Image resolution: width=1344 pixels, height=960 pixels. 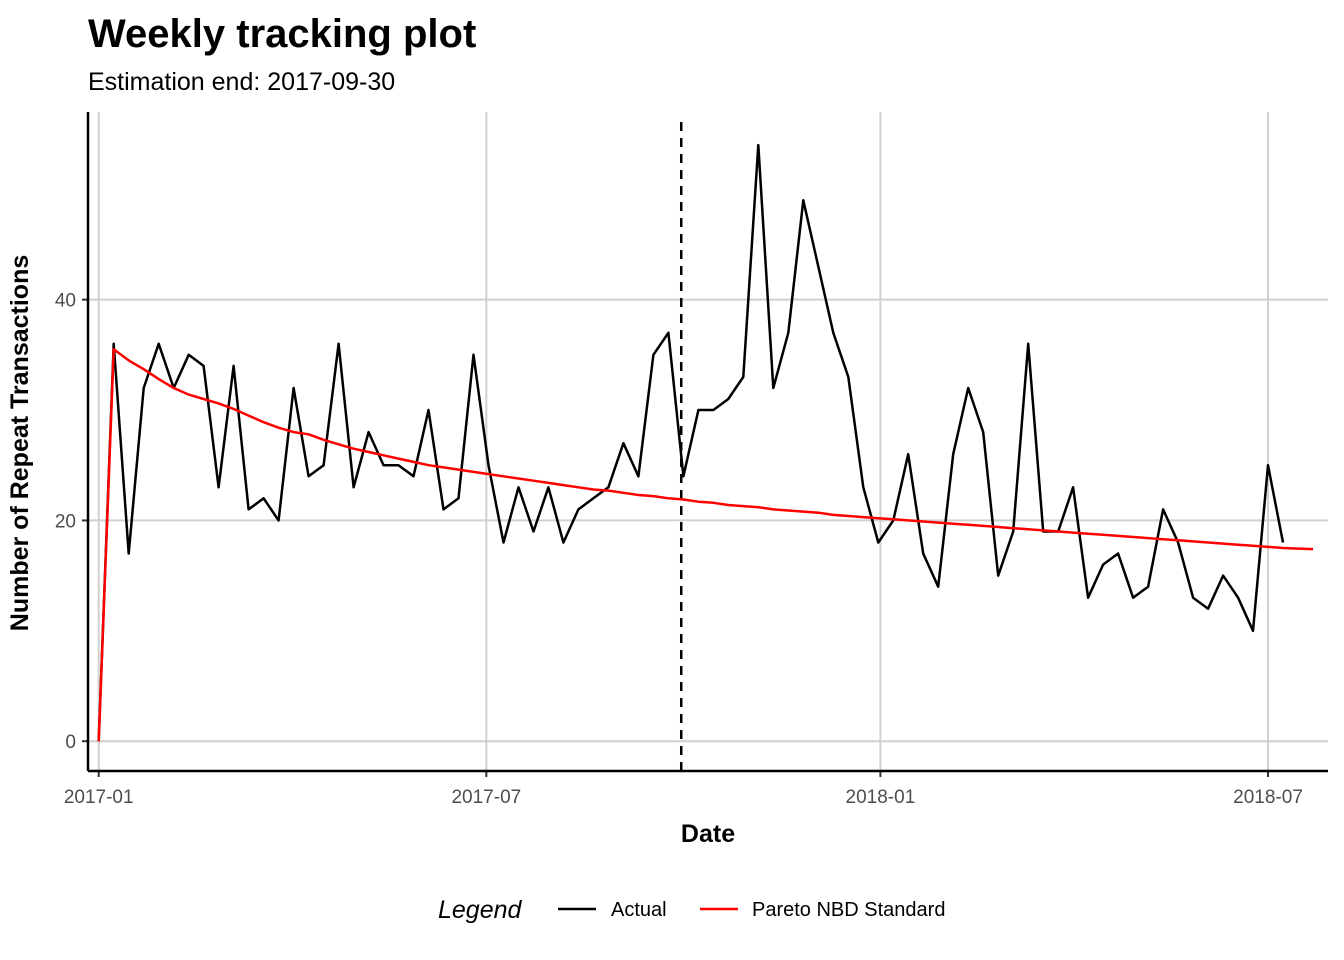 What do you see at coordinates (20, 443) in the screenshot?
I see `y-axis-title: Number of Repeat Transactions` at bounding box center [20, 443].